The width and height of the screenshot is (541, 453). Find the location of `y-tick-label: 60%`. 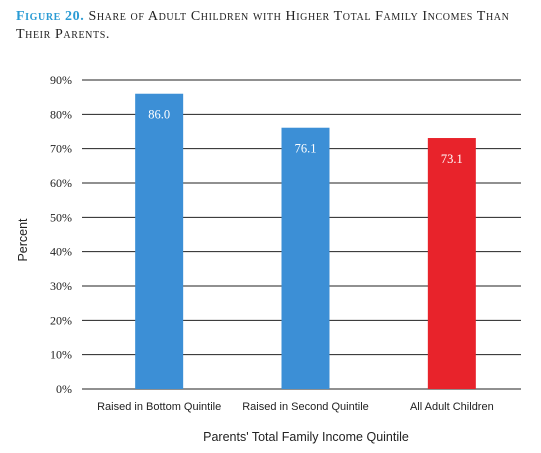

y-tick-label: 60% is located at coordinates (61, 183).